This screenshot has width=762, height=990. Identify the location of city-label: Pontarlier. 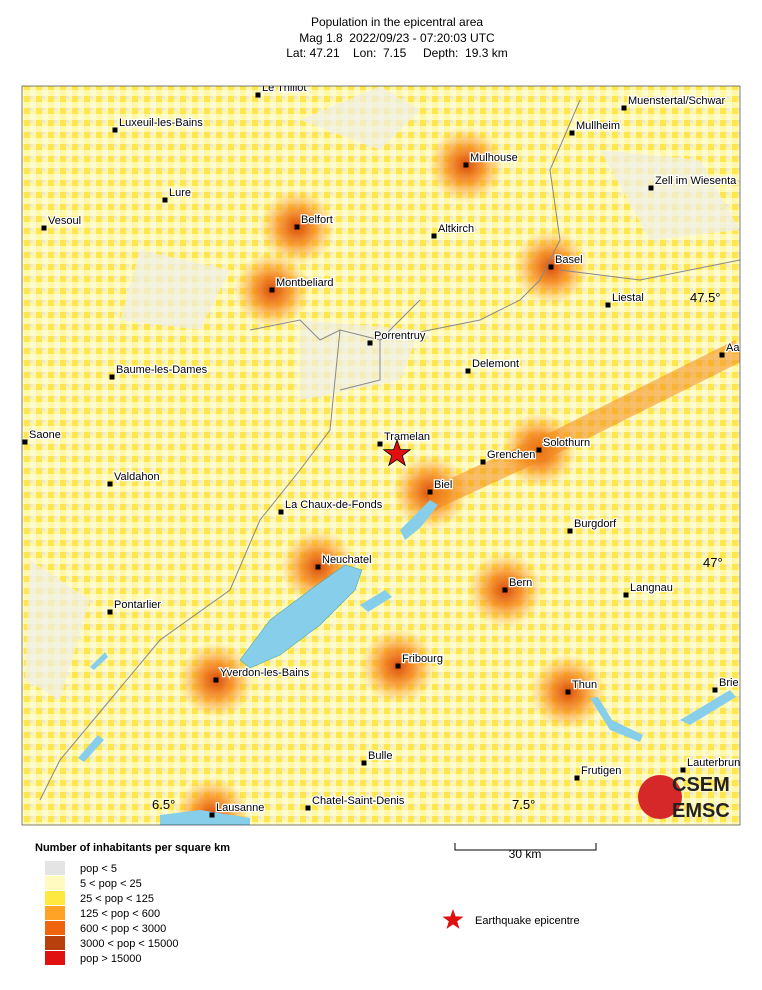
(137, 605).